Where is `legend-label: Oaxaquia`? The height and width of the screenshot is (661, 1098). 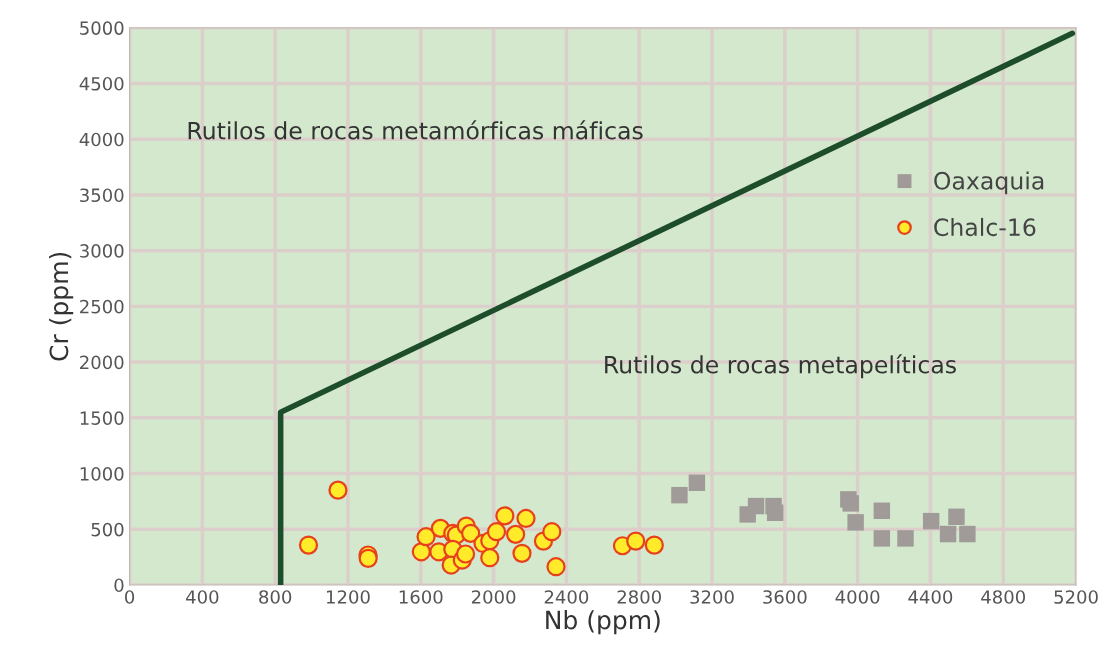 legend-label: Oaxaquia is located at coordinates (989, 183).